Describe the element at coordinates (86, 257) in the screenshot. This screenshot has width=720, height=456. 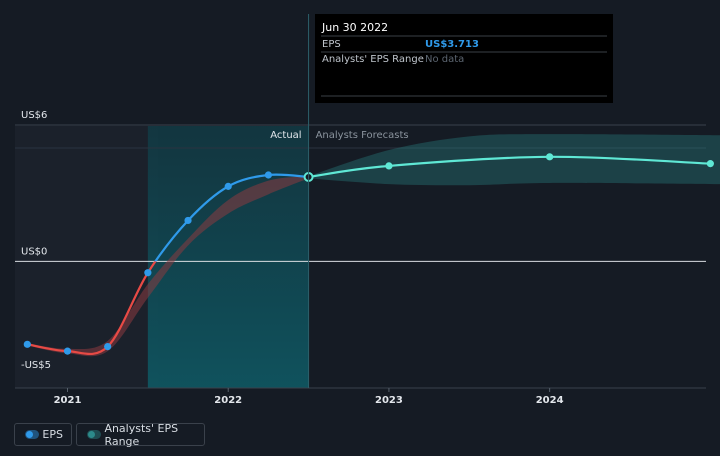
I see `past-shaded-region` at that location.